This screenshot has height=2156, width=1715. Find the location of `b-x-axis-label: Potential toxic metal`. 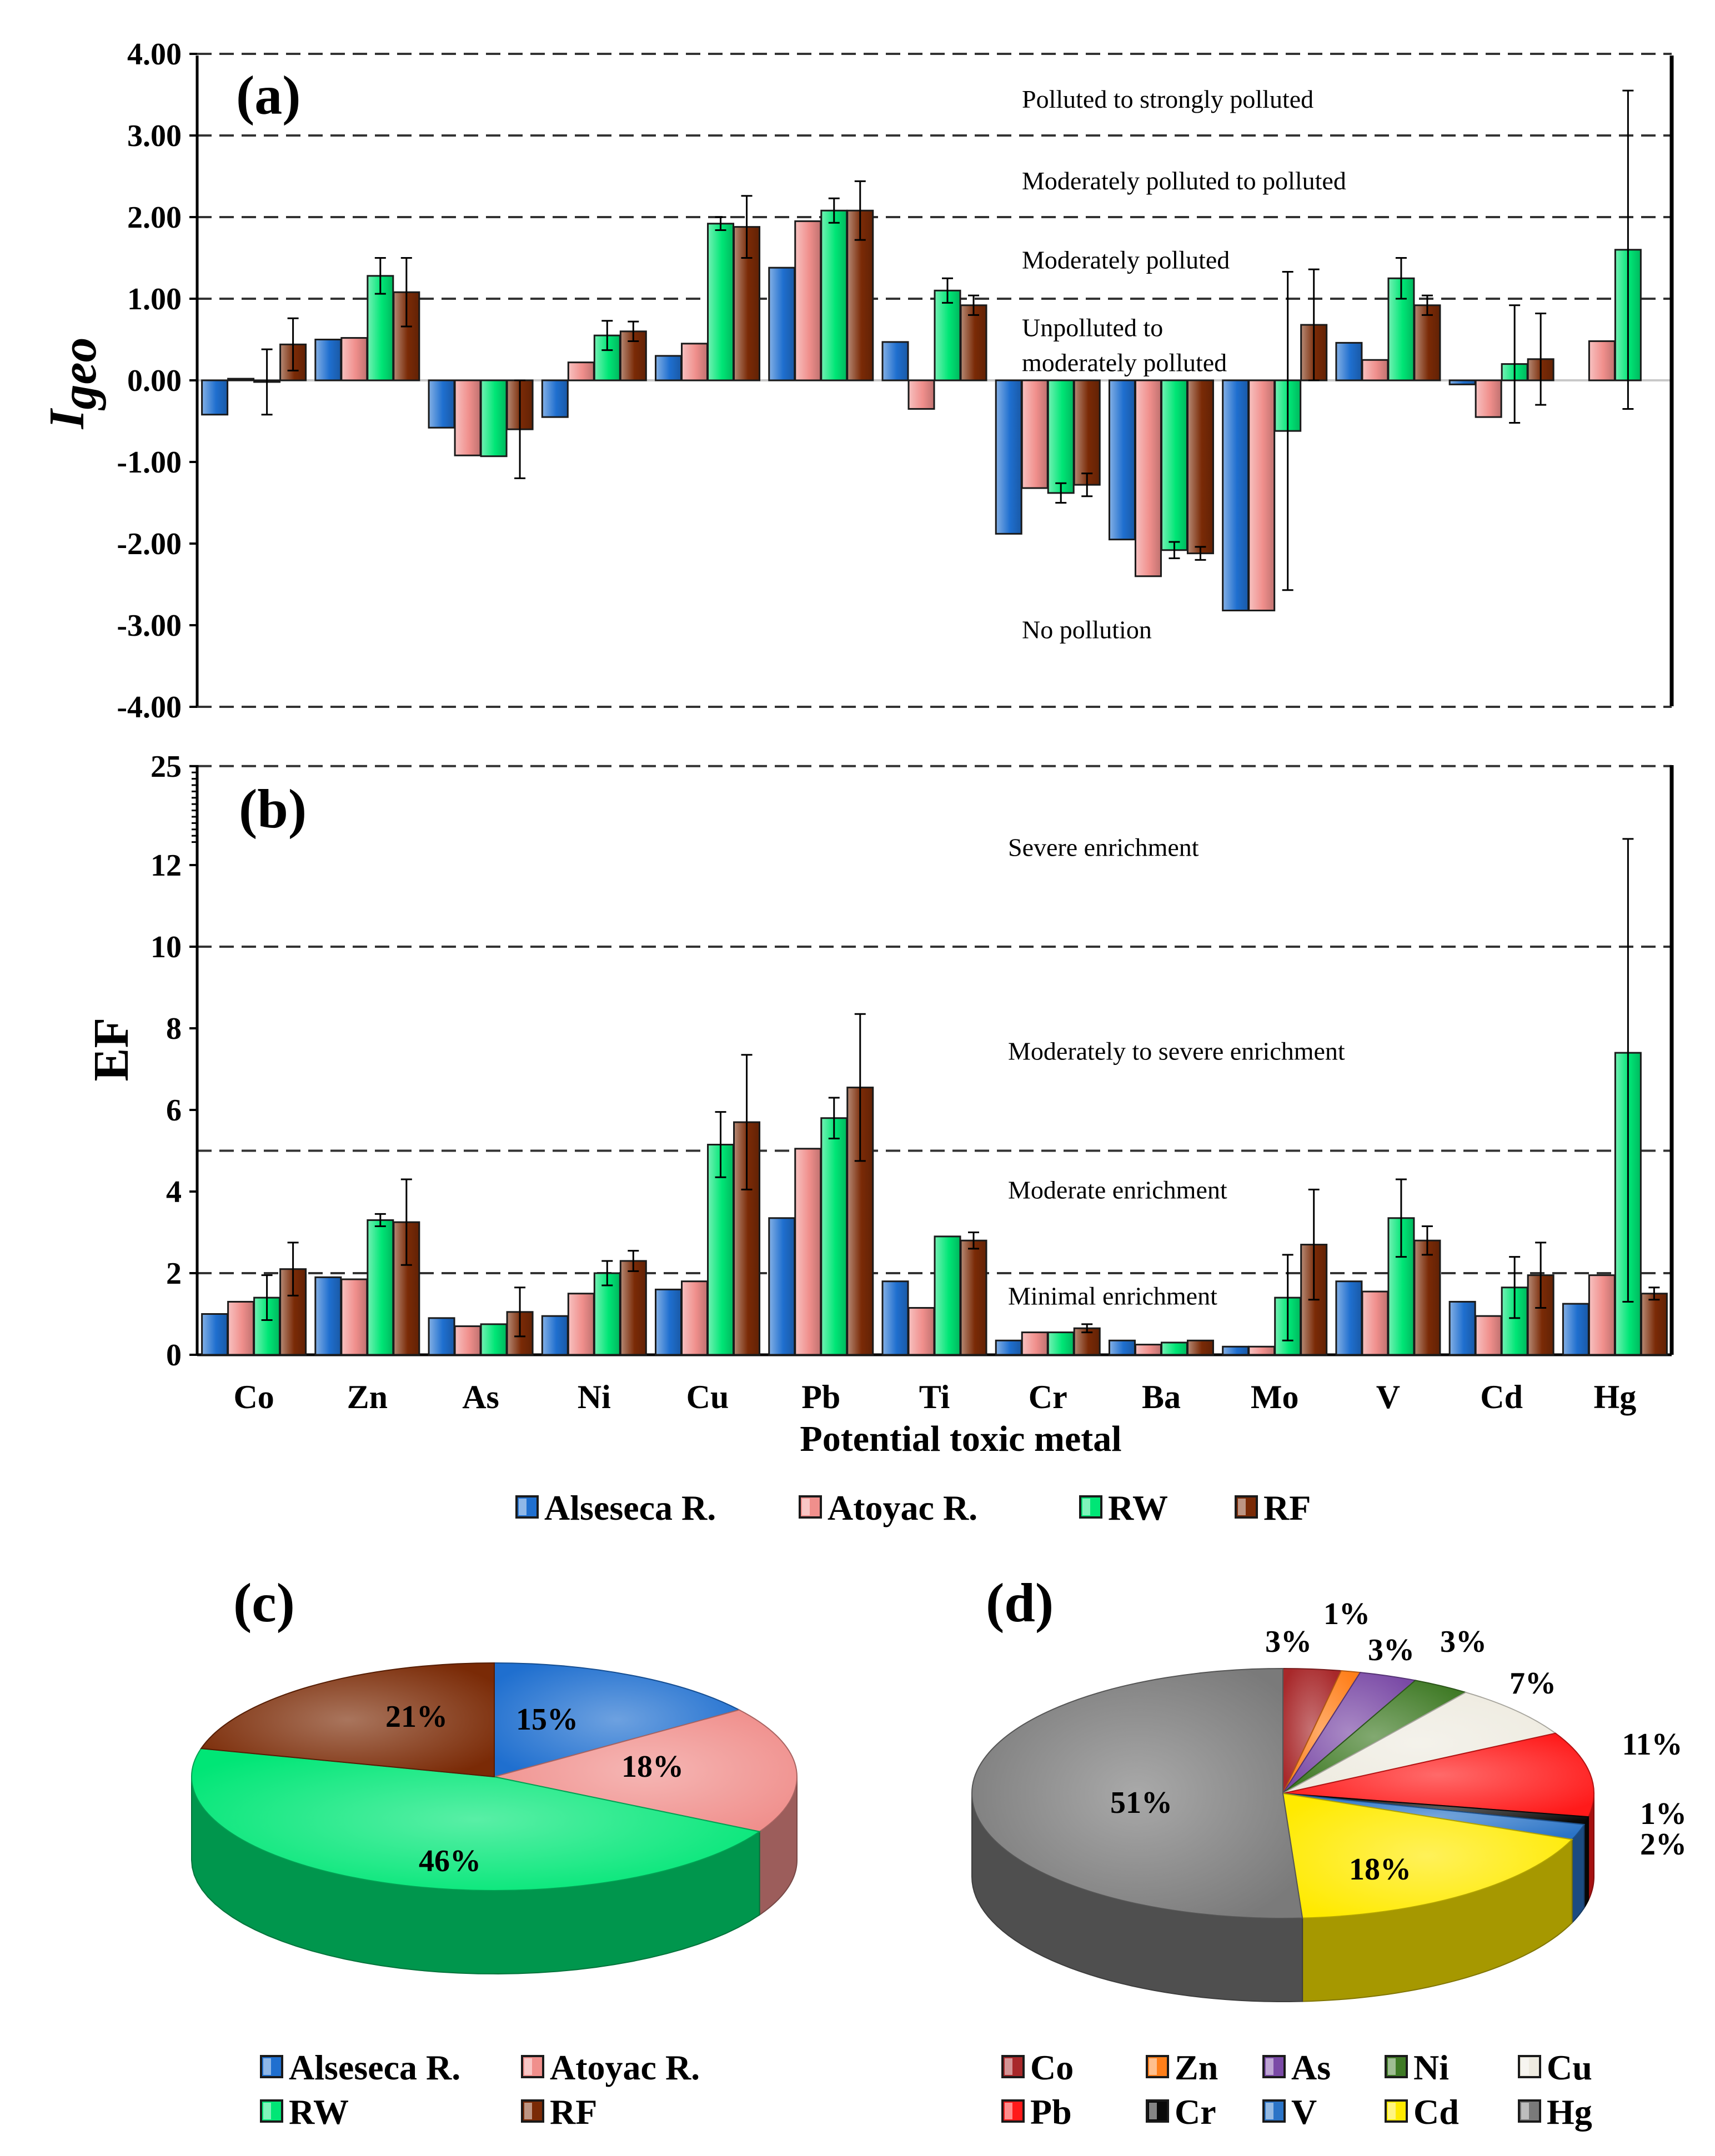

b-x-axis-label: Potential toxic metal is located at coordinates (960, 1439).